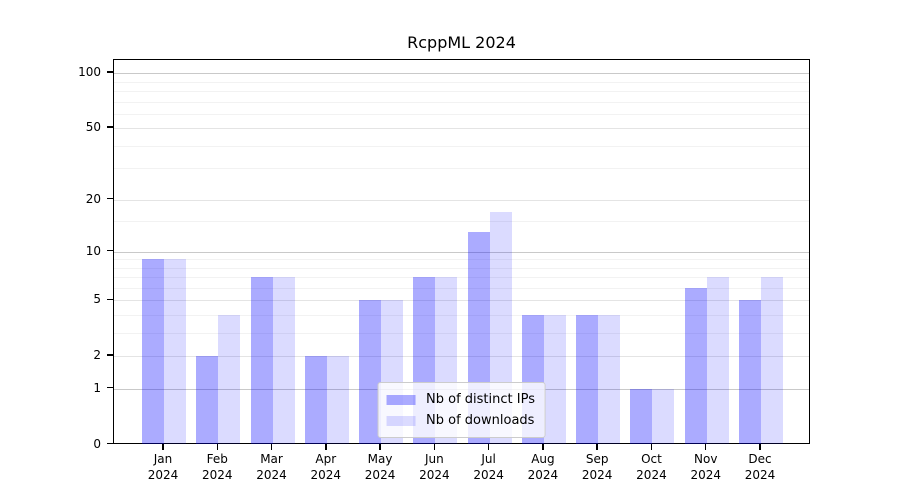 The height and width of the screenshot is (500, 900). What do you see at coordinates (315, 400) in the screenshot?
I see `bar-distinct-ips-apr` at bounding box center [315, 400].